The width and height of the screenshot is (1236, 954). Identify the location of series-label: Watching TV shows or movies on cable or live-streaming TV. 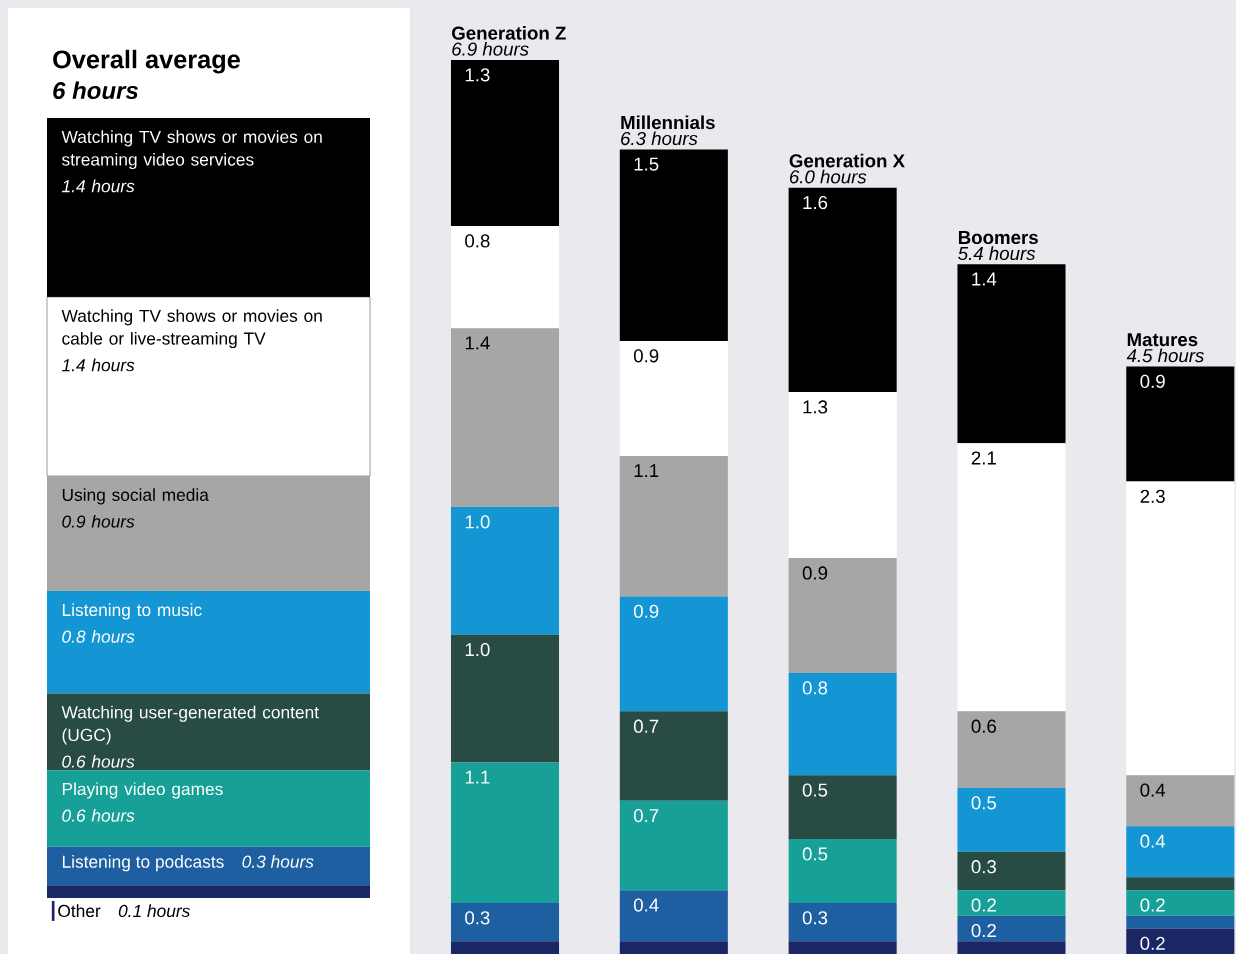
(191, 329).